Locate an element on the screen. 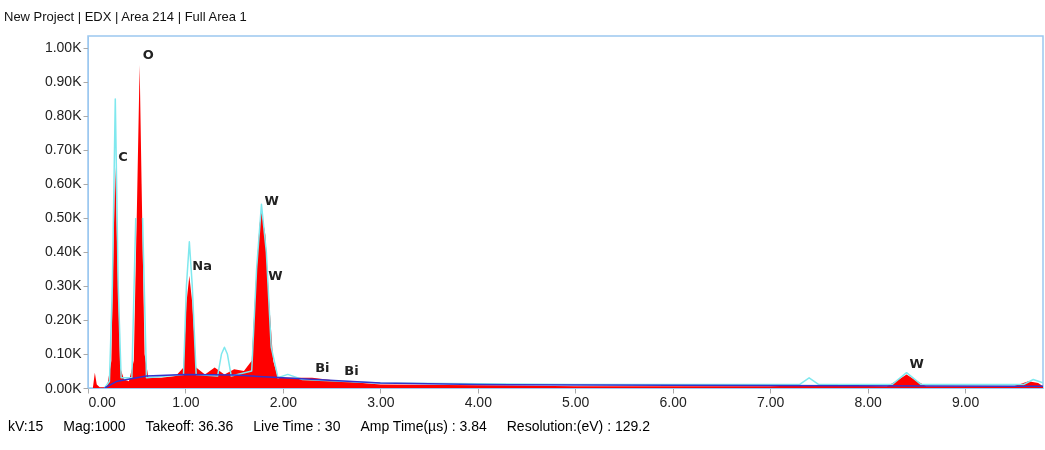  x-tick-label: 5.00 is located at coordinates (576, 401).